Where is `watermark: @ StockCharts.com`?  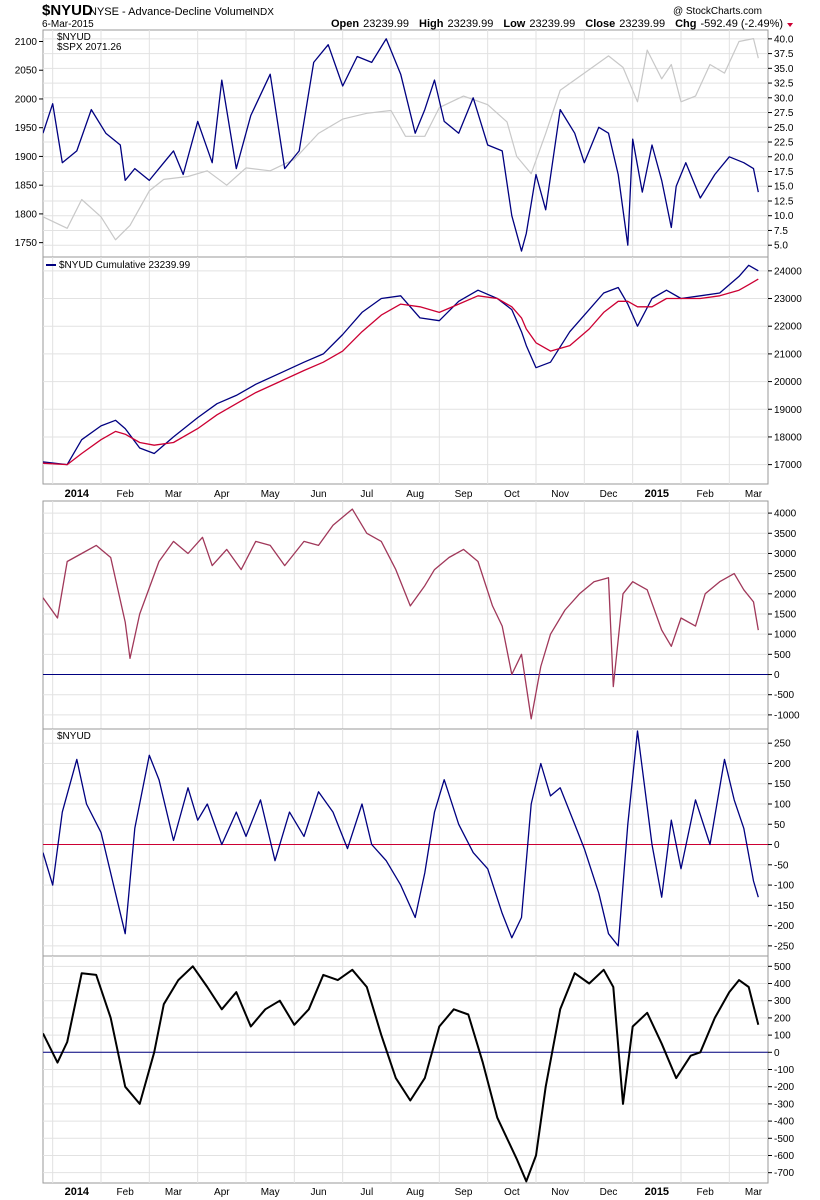 watermark: @ StockCharts.com is located at coordinates (717, 11).